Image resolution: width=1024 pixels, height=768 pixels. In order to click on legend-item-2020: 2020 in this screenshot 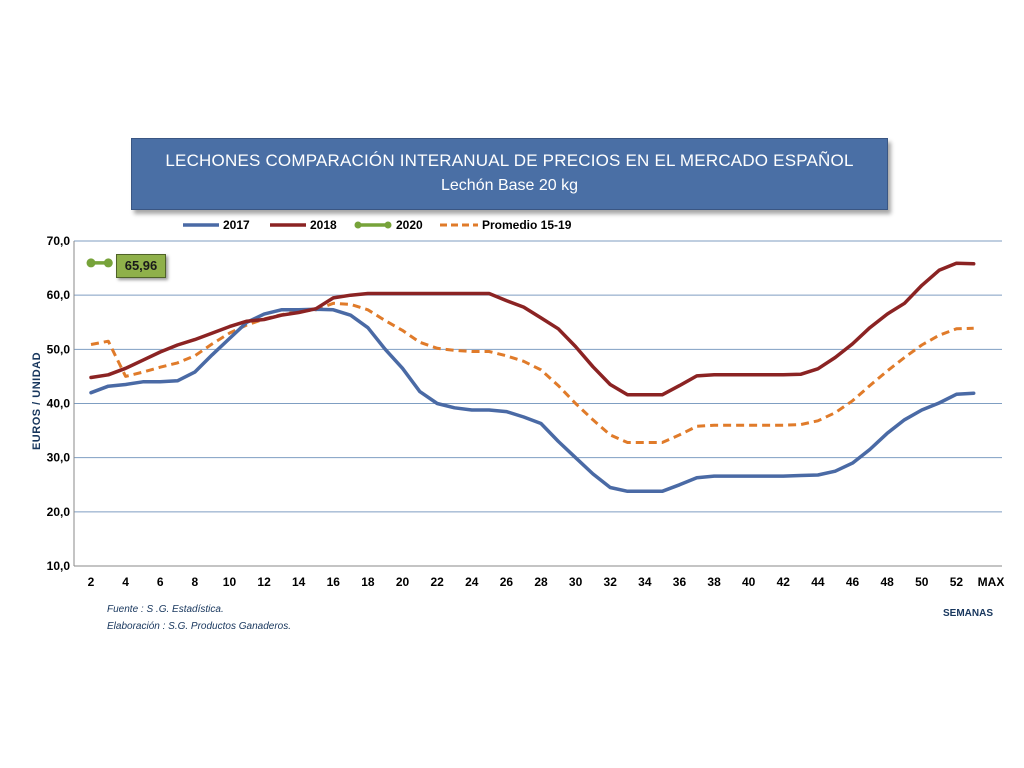, I will do `click(388, 224)`.